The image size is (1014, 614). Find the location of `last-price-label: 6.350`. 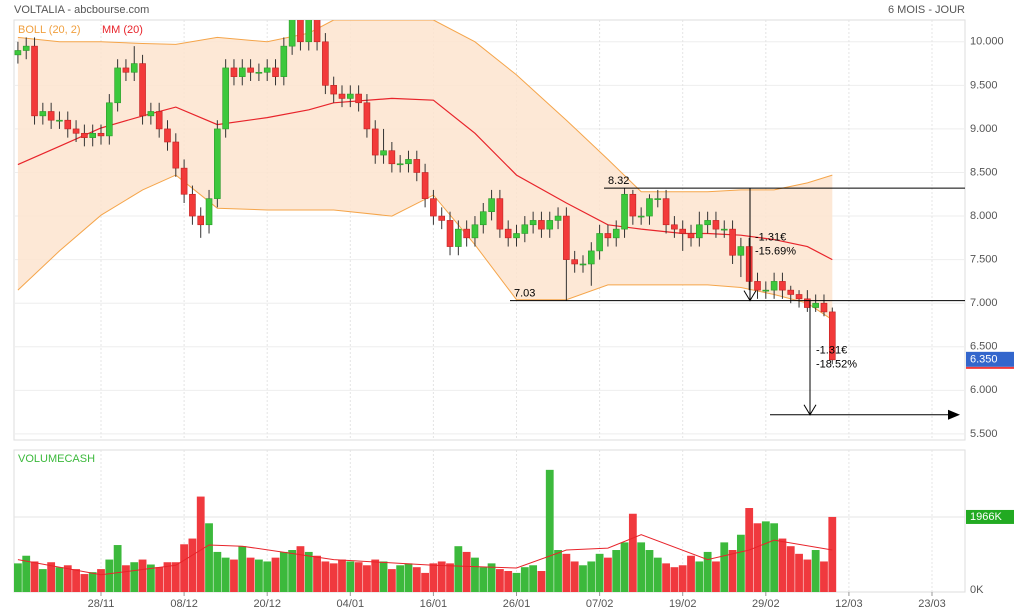

last-price-label: 6.350 is located at coordinates (984, 360).